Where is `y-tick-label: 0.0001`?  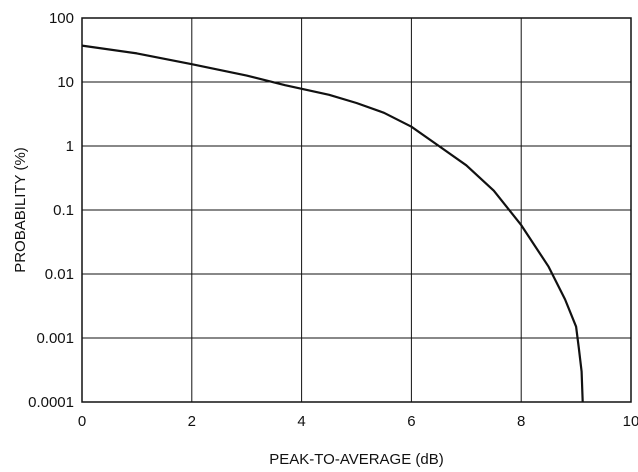
y-tick-label: 0.0001 is located at coordinates (51, 402).